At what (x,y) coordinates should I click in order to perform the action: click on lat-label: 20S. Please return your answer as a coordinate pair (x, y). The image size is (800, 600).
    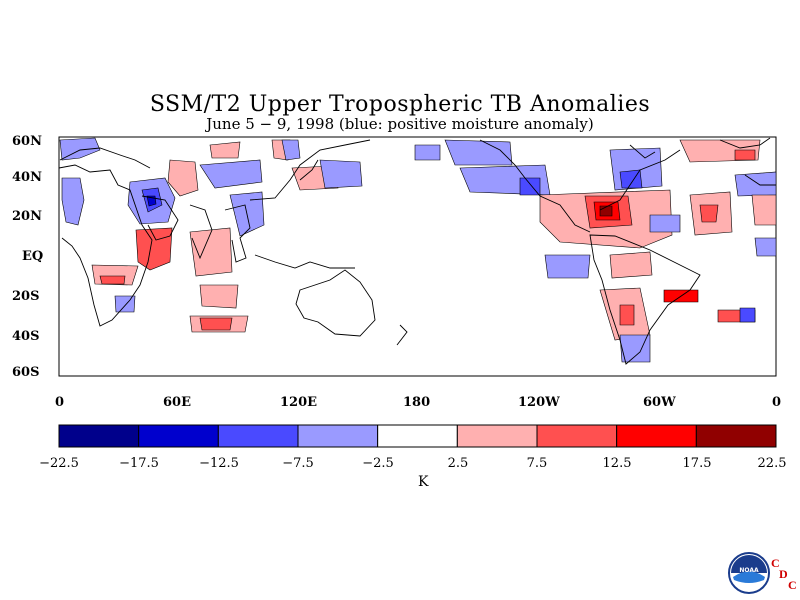
    Looking at the image, I should click on (26, 296).